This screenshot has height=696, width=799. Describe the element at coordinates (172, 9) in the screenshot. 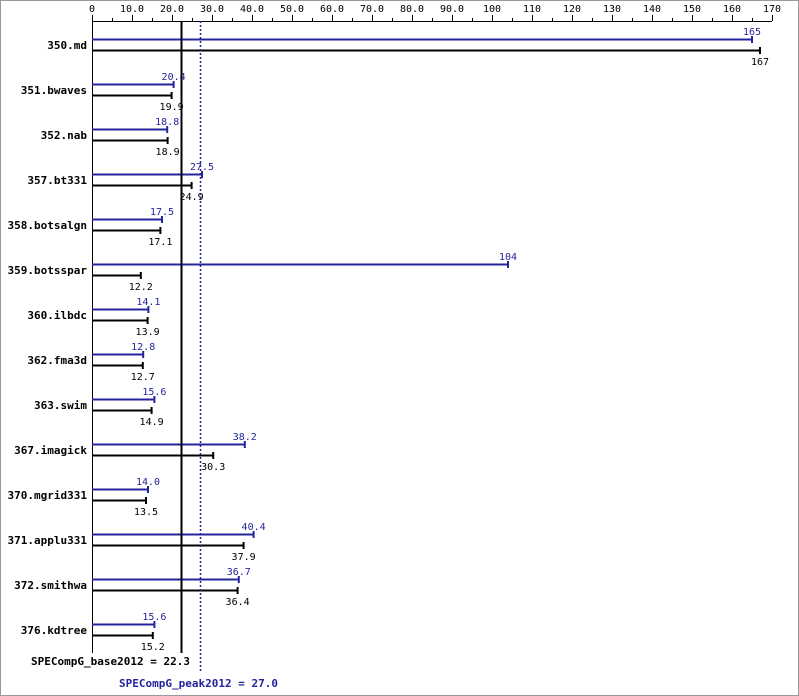

I see `x-tick-label: 20.0` at that location.